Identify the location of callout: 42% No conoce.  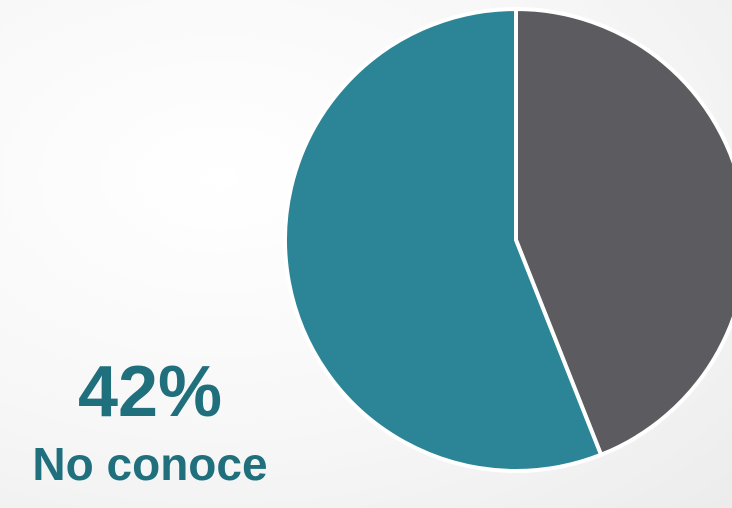
(150, 422).